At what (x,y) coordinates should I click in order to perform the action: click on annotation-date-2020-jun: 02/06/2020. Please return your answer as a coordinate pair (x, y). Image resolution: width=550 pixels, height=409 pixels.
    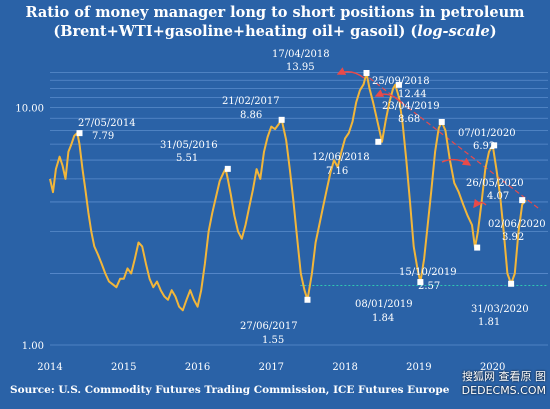
    Looking at the image, I should click on (517, 224).